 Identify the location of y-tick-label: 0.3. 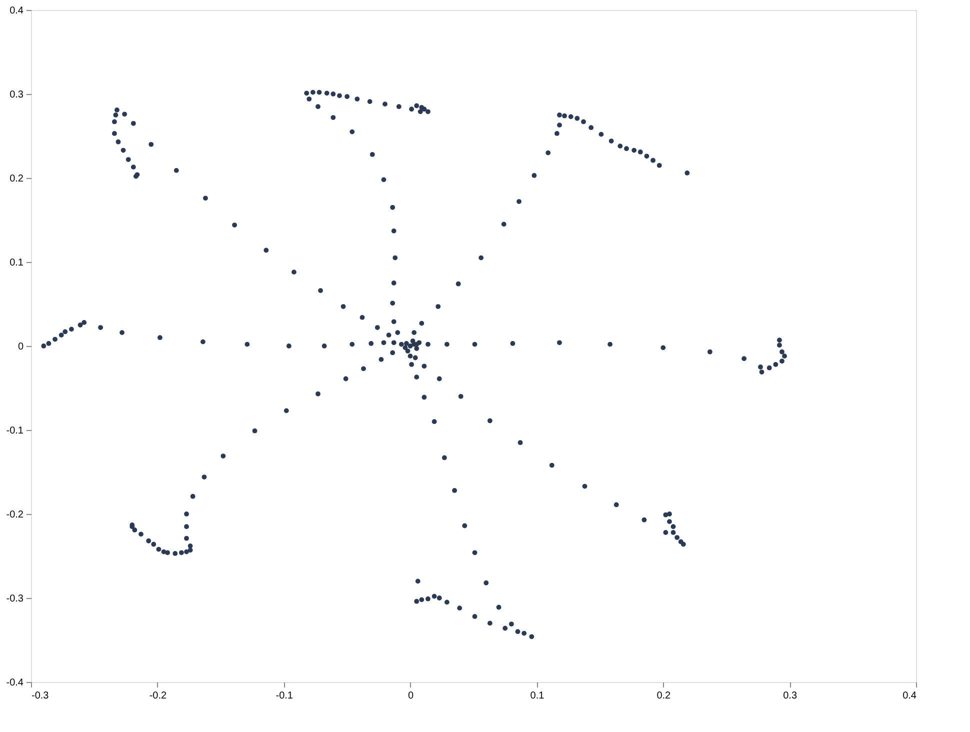
(17, 95).